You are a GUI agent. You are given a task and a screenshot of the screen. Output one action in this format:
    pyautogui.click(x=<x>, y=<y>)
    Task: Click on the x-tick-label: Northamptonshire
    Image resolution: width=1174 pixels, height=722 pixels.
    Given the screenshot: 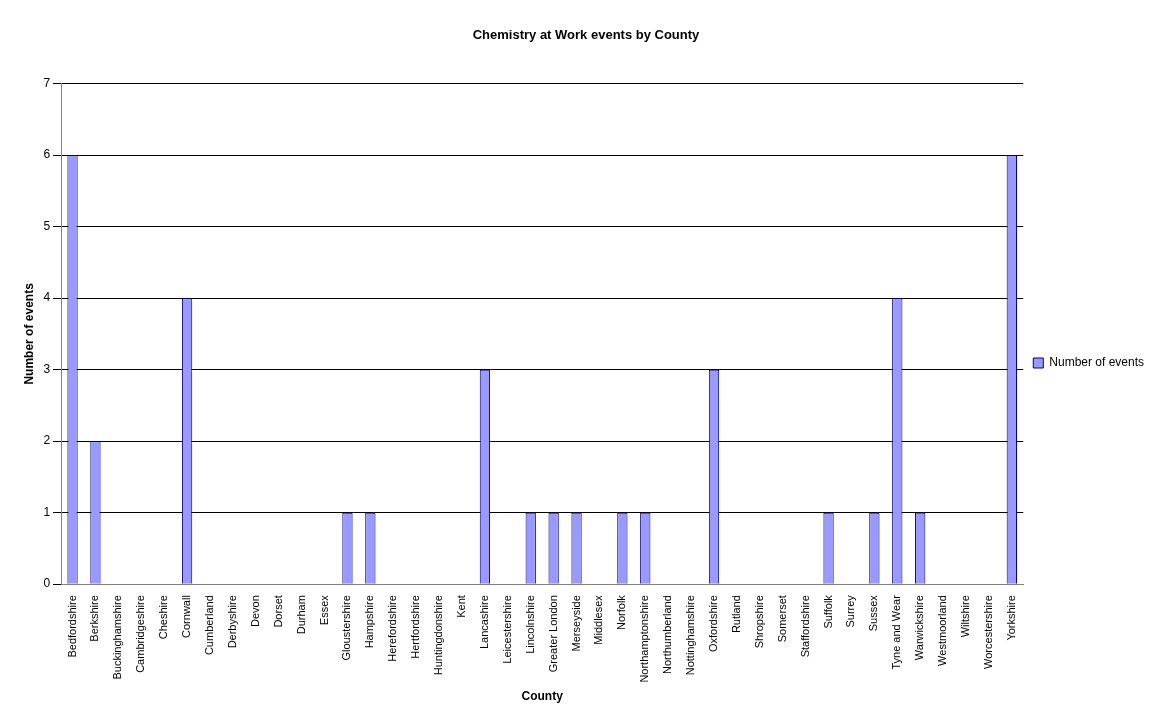 What is the action you would take?
    pyautogui.click(x=644, y=639)
    